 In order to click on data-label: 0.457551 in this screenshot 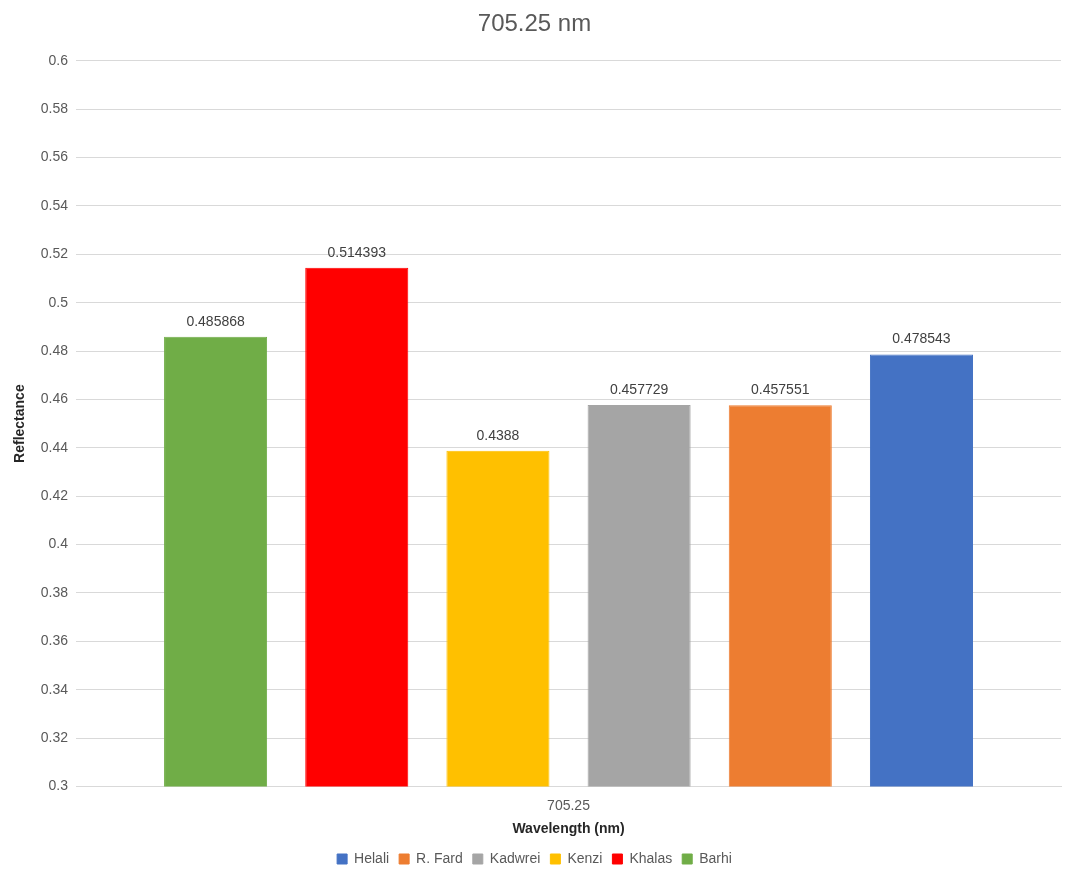, I will do `click(780, 389)`.